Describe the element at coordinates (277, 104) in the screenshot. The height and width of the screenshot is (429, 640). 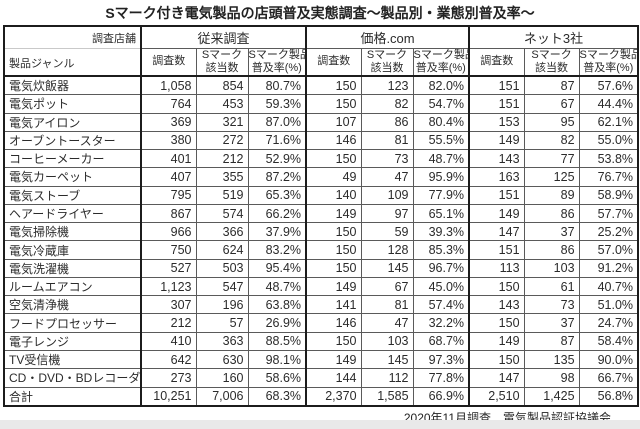
I see `cell-value: 59.3%` at that location.